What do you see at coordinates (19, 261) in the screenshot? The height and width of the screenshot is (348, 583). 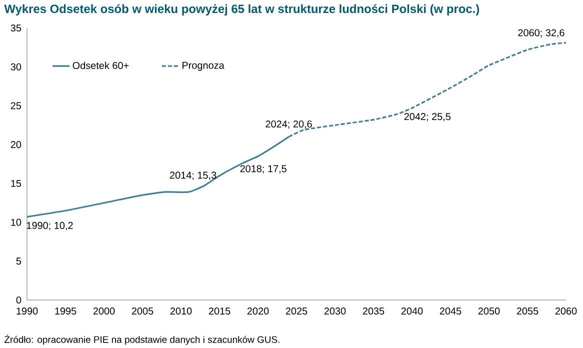 I see `y-tick-label: 5` at bounding box center [19, 261].